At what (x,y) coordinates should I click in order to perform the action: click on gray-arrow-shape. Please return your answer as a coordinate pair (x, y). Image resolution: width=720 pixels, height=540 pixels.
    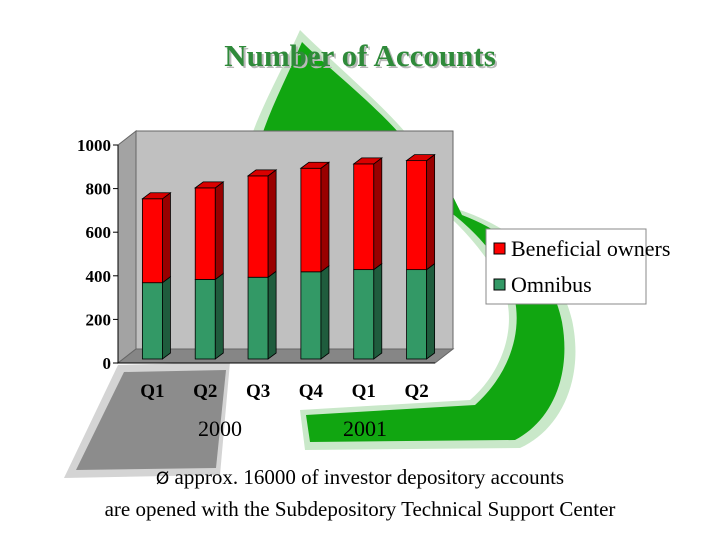
    Looking at the image, I should click on (147, 420).